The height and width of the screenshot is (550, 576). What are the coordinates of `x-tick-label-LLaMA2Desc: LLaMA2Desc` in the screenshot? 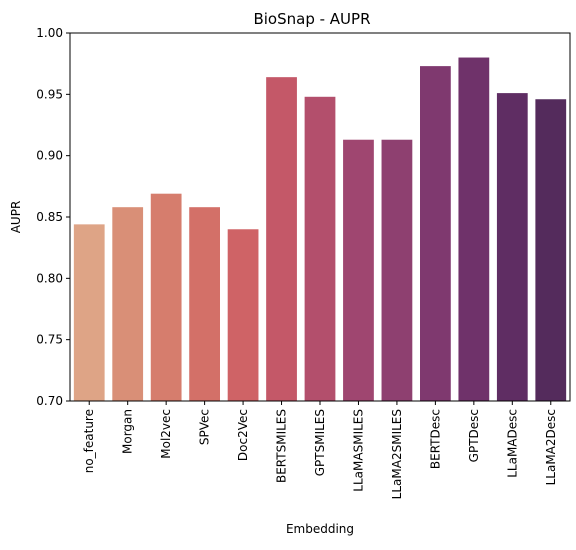 It's located at (551, 447).